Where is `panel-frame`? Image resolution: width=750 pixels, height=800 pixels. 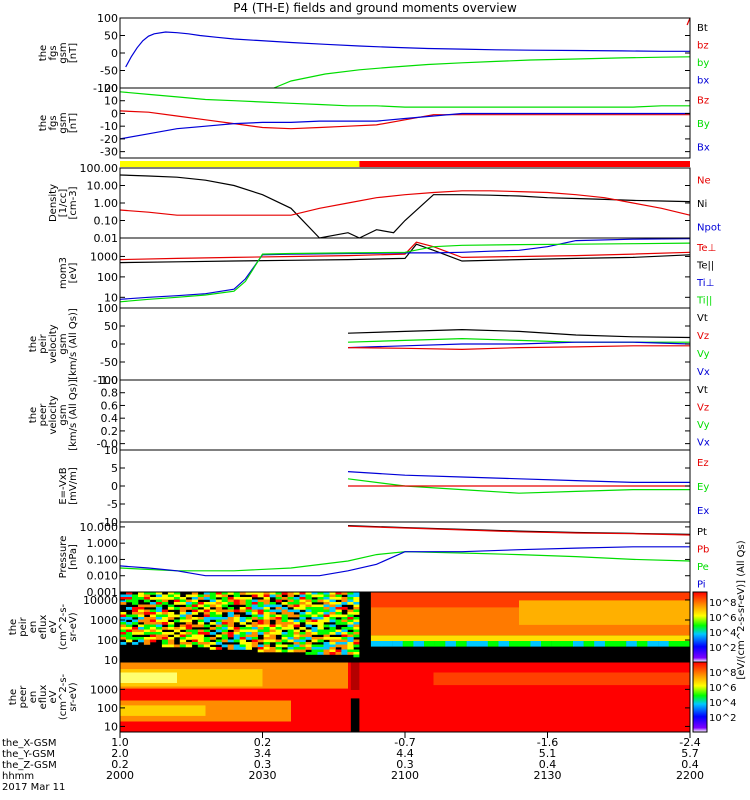
panel-frame is located at coordinates (405, 344).